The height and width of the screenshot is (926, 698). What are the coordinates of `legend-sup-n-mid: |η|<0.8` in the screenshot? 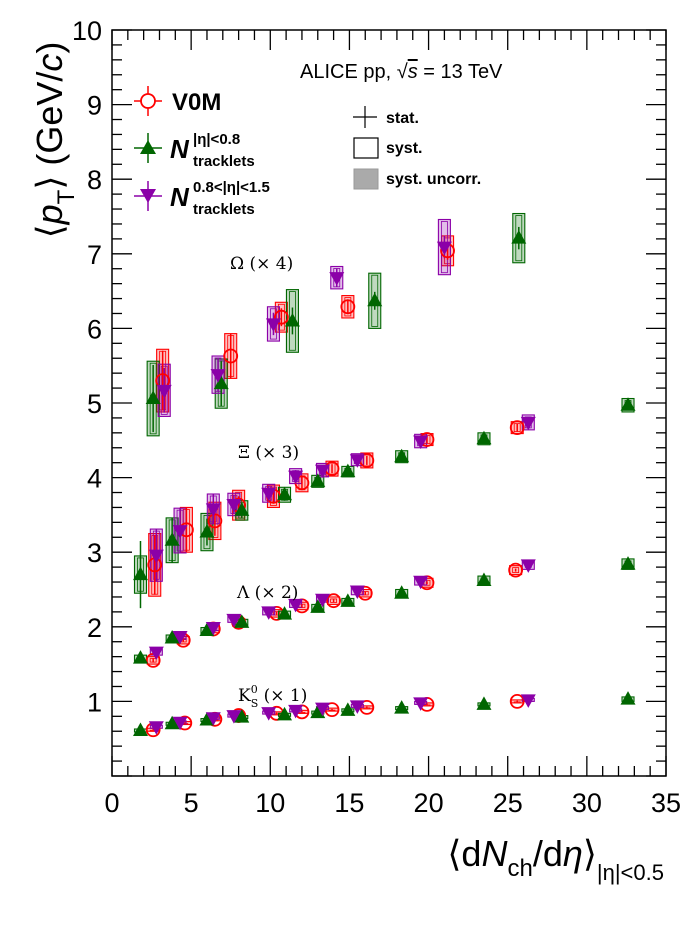 It's located at (216, 139).